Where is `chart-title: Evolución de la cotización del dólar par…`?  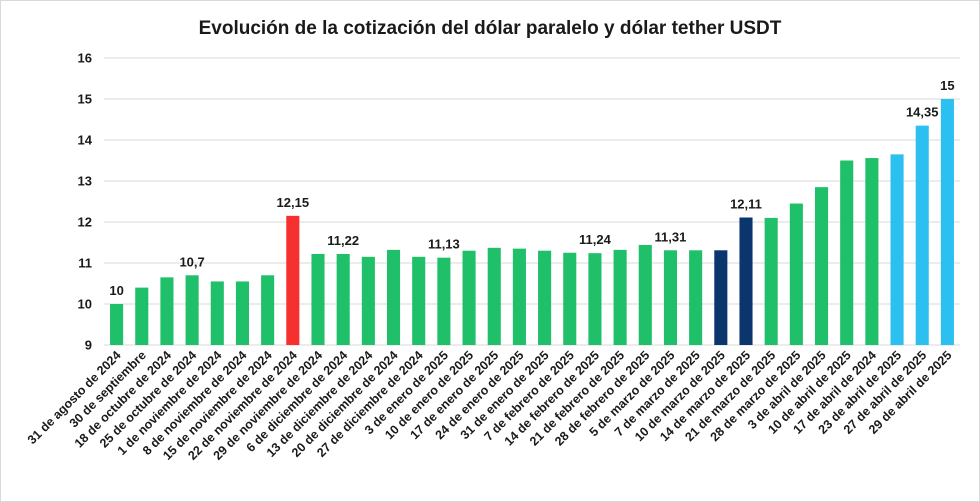
chart-title: Evolución de la cotización del dólar par… is located at coordinates (490, 28).